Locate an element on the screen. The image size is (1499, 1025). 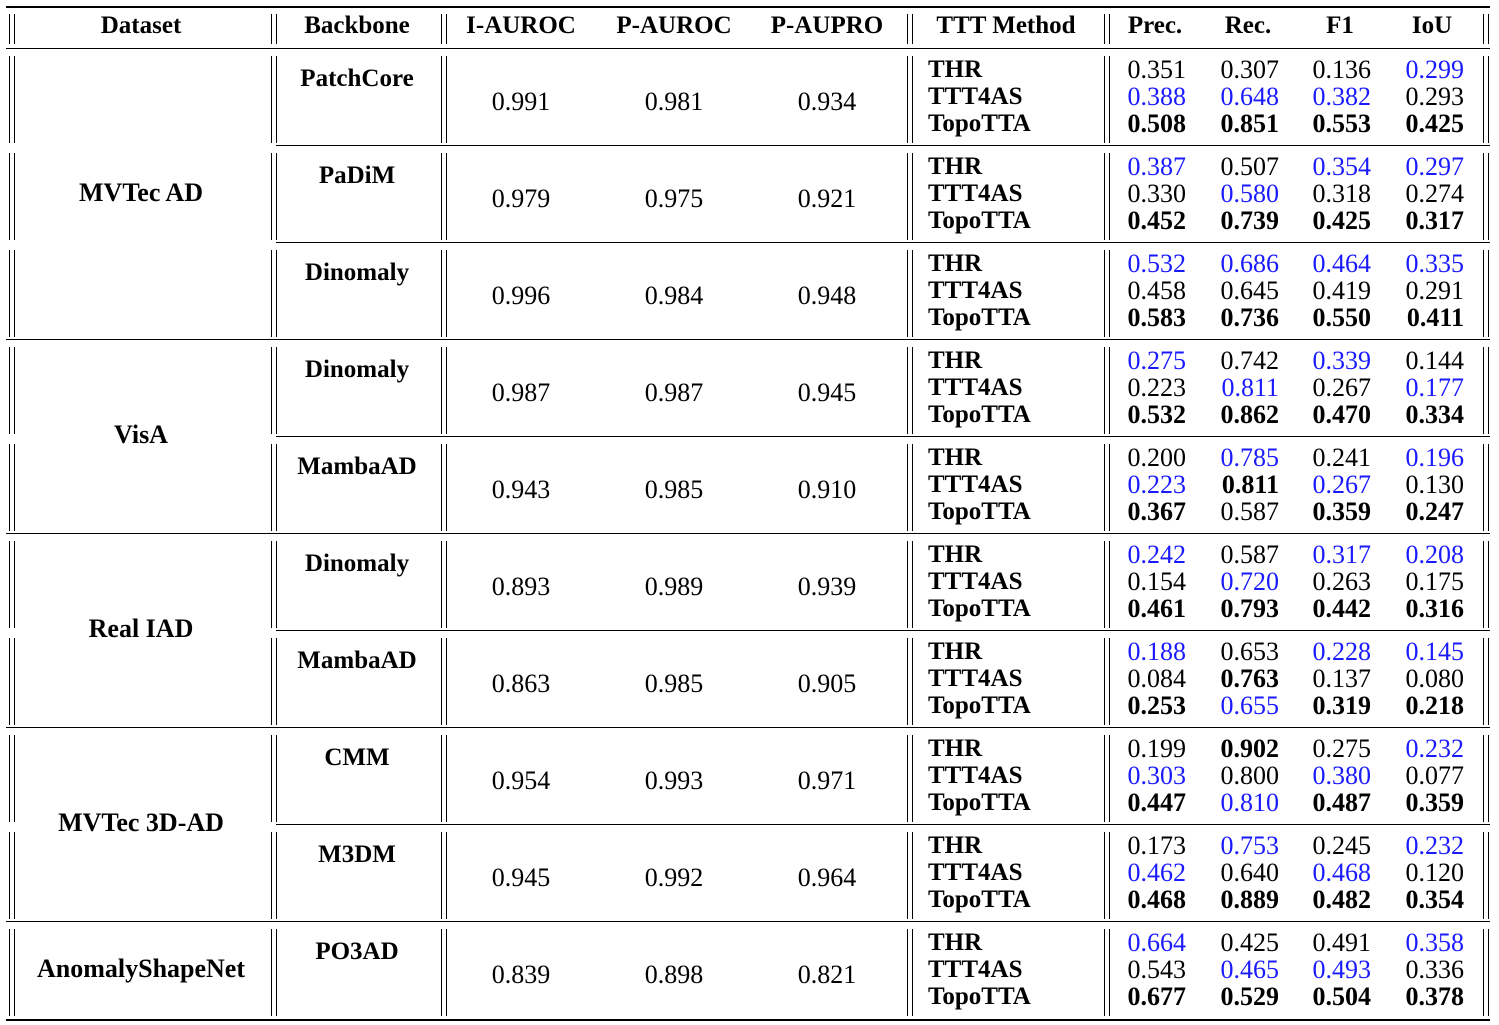
score-cell: 0.763 is located at coordinates (1250, 678).